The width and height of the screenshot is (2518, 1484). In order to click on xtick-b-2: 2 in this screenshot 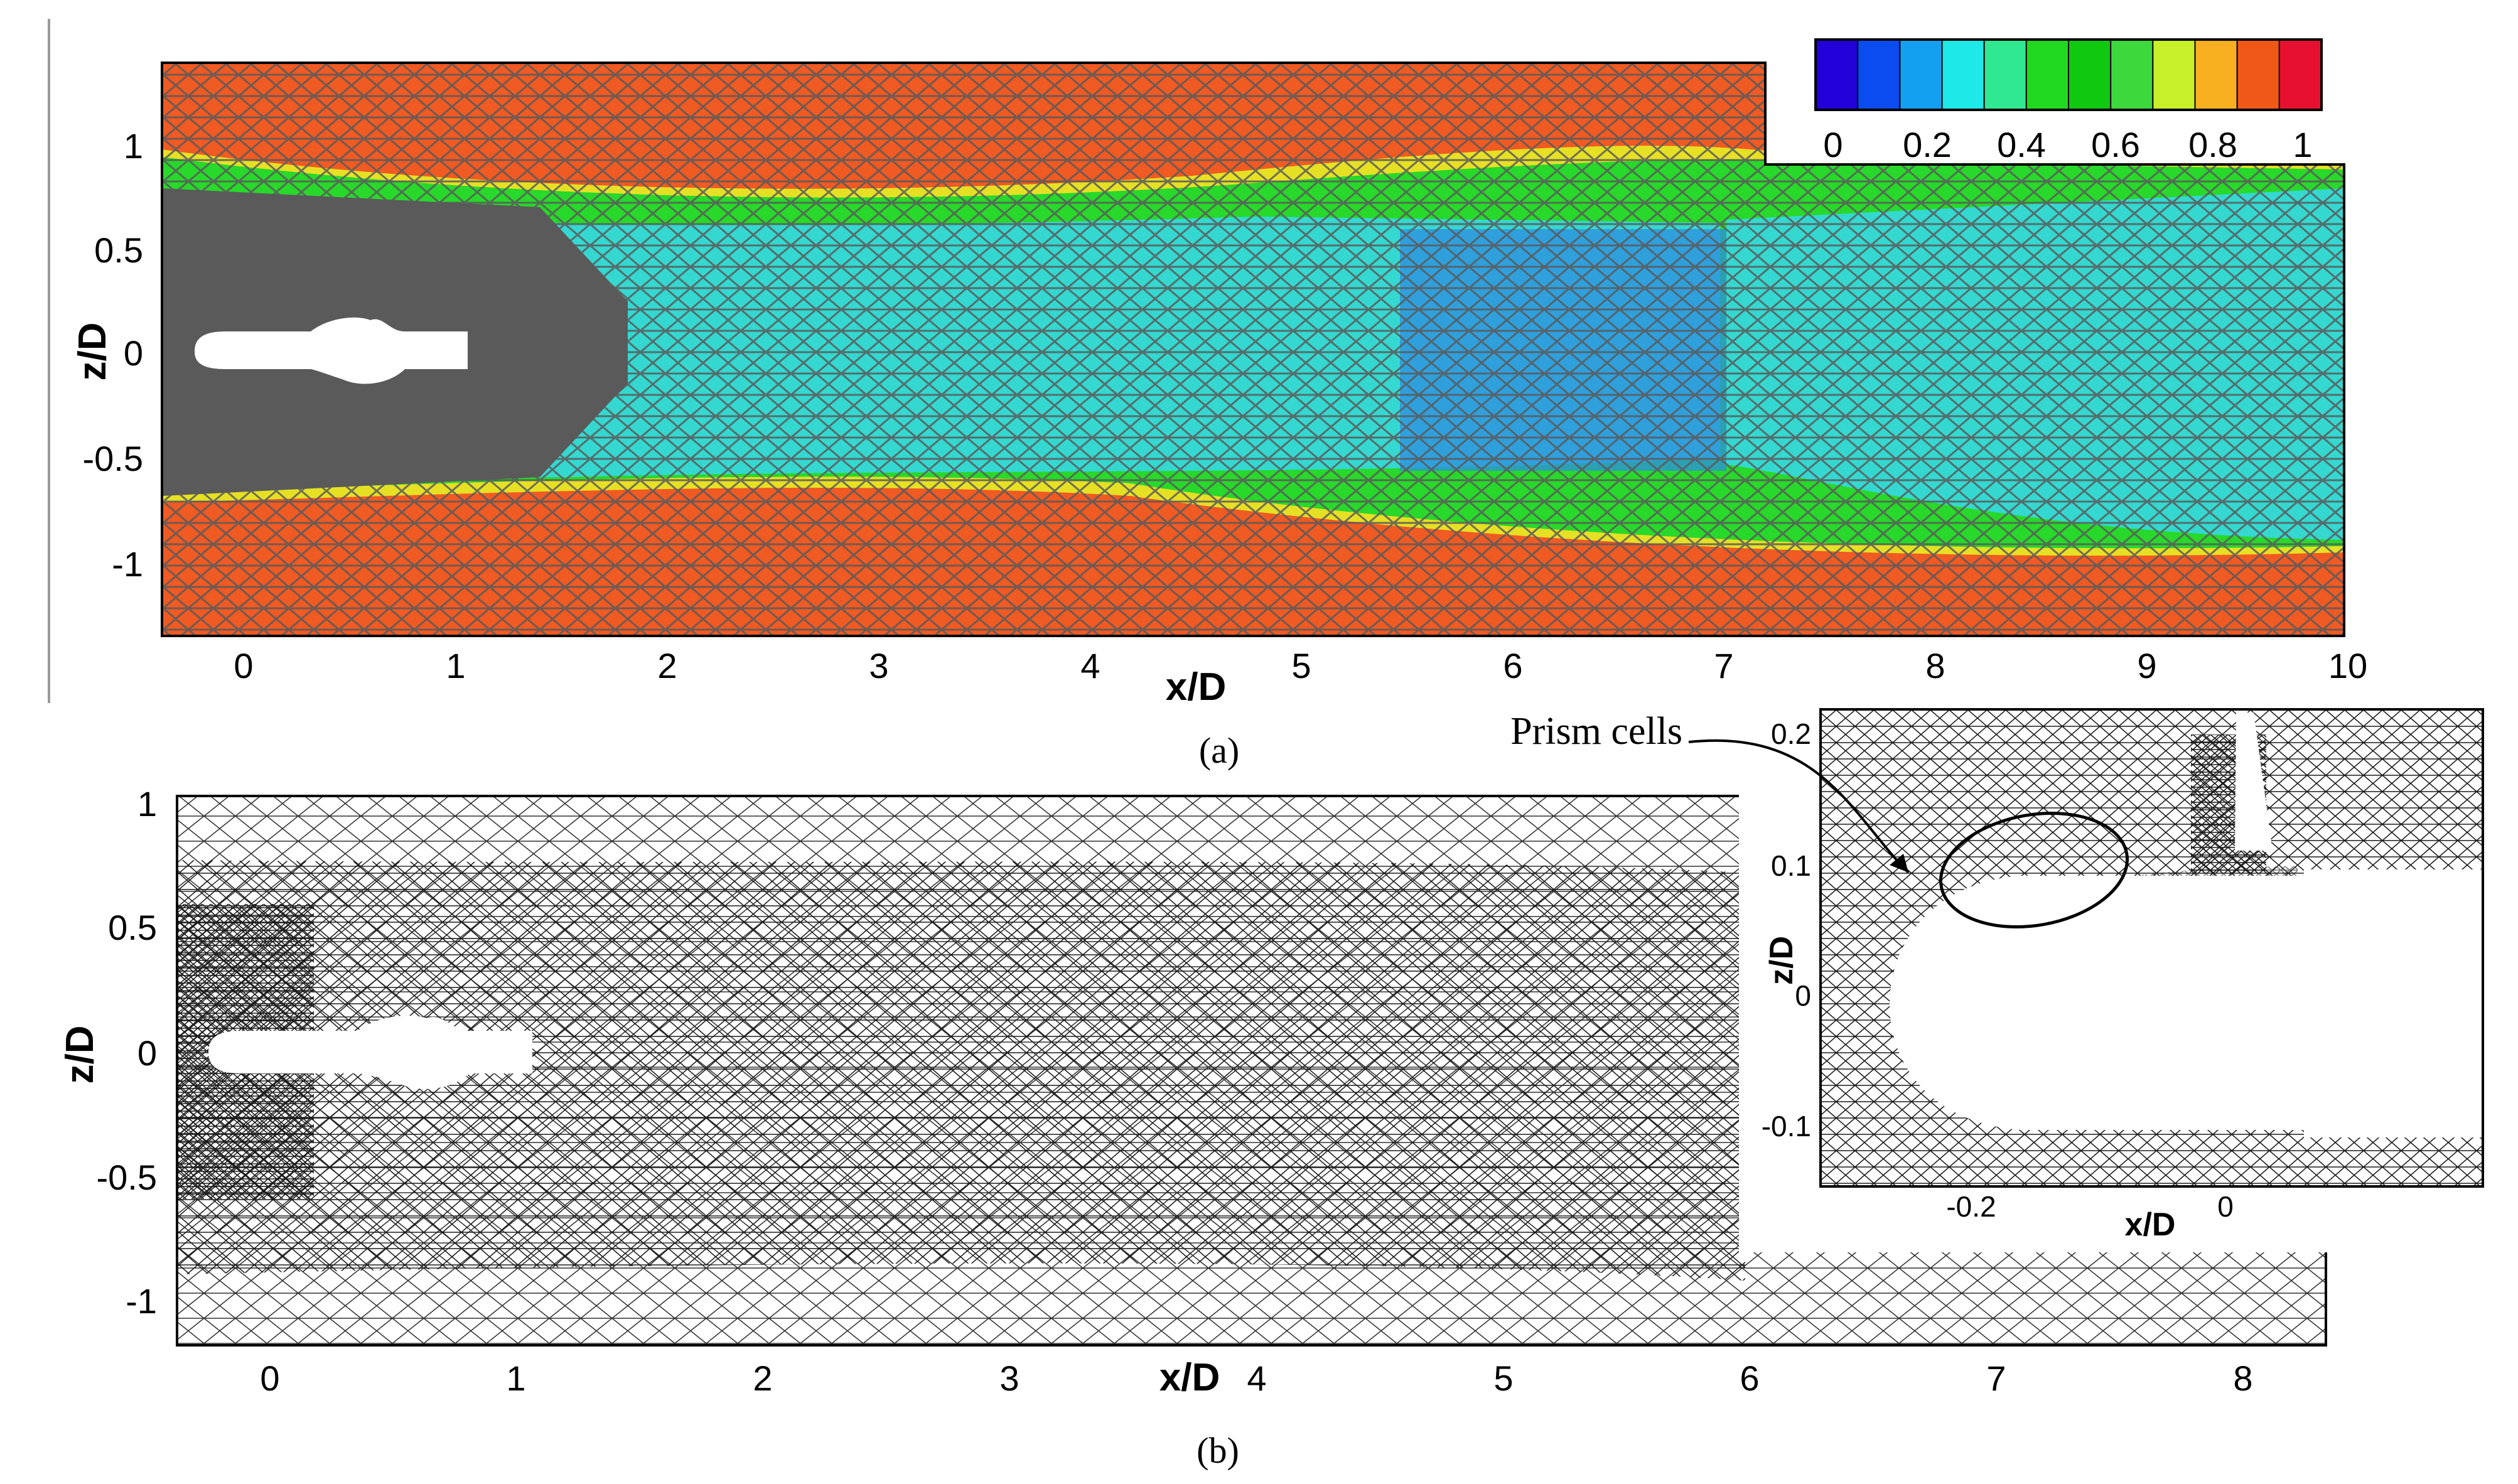, I will do `click(763, 1378)`.